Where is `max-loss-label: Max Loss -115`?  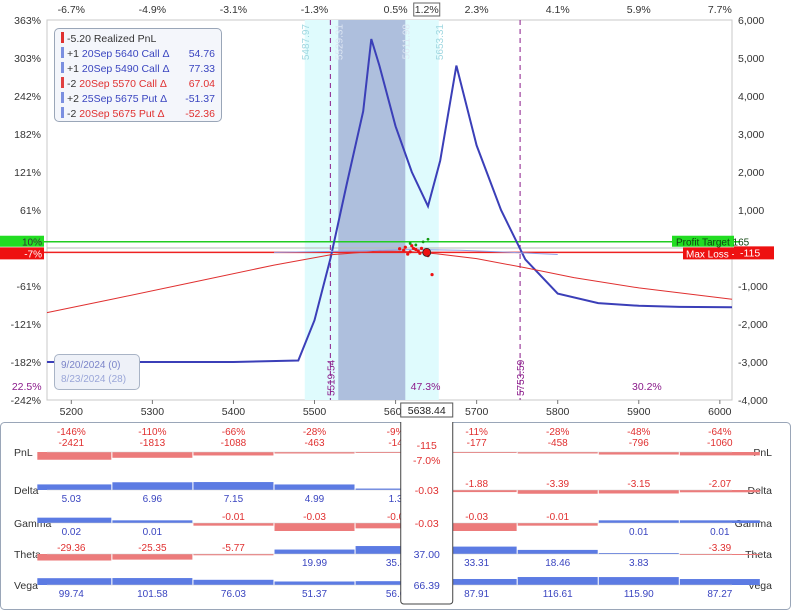
max-loss-label: Max Loss -115 is located at coordinates (718, 254).